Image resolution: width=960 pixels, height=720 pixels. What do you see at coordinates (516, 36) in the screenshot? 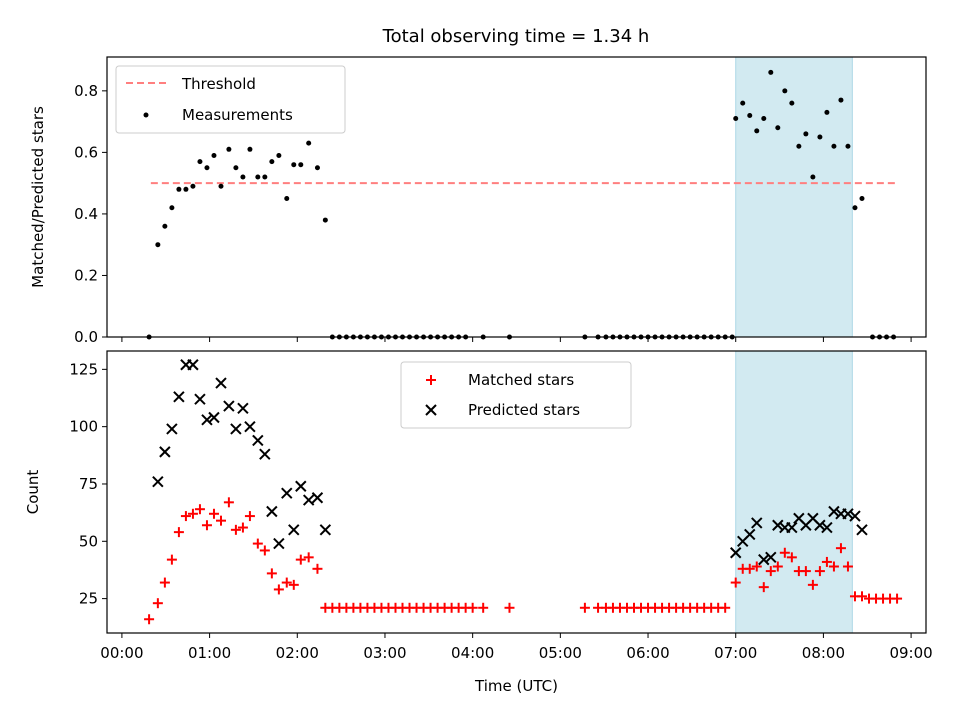
I see `chart-title: Total observing time = 1.34 h` at bounding box center [516, 36].